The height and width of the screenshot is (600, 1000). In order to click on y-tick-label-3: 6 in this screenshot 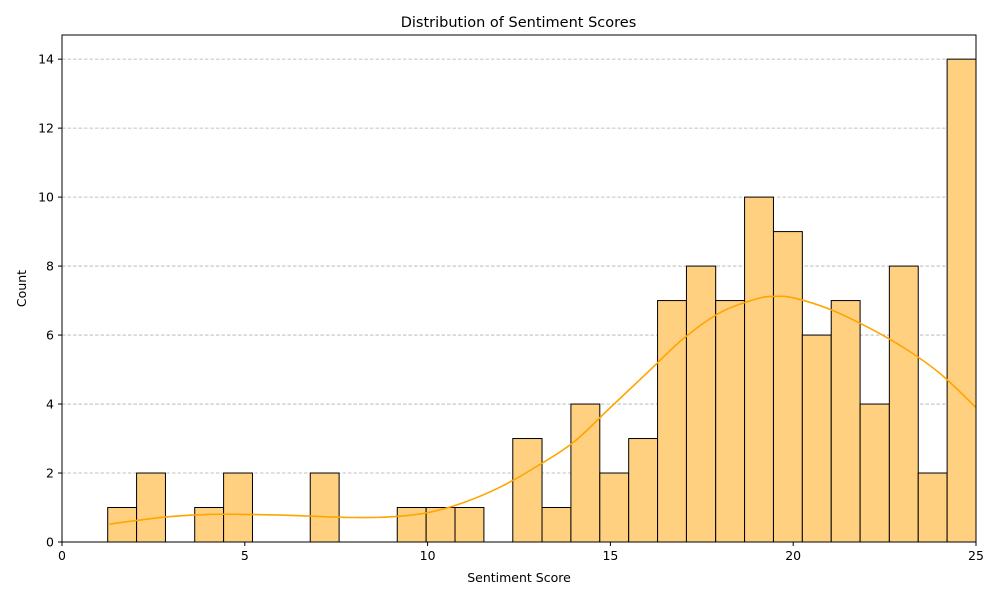, I will do `click(50, 335)`.